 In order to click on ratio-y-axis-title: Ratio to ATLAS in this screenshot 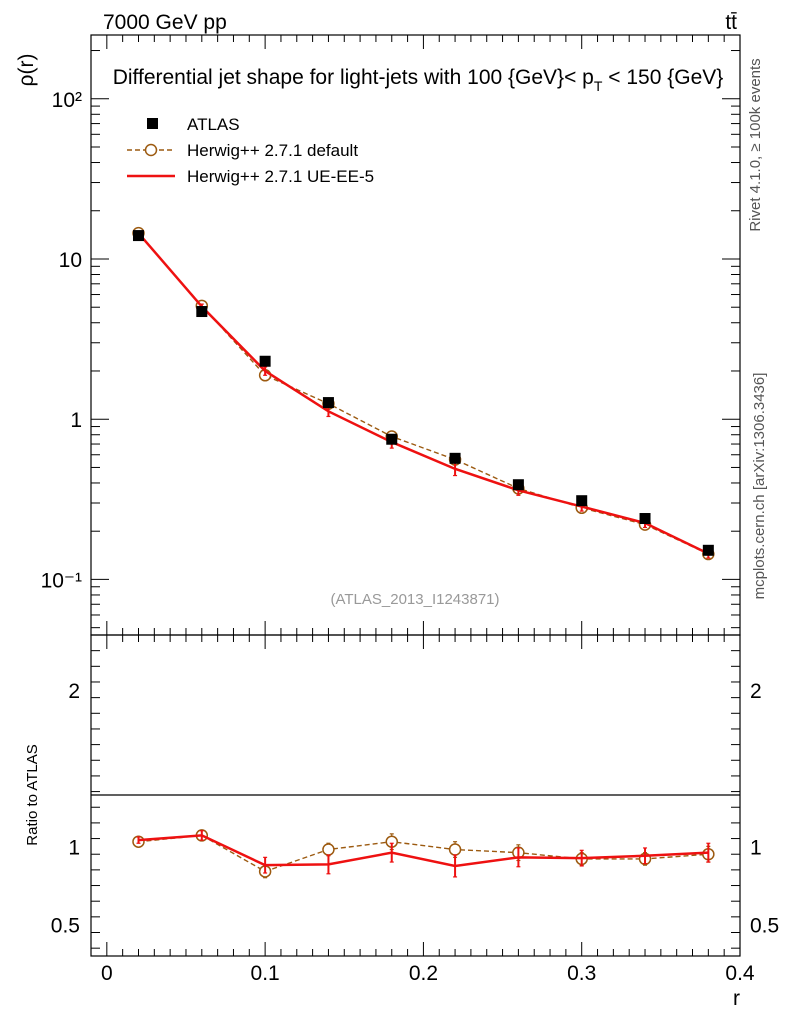, I will do `click(32, 794)`.